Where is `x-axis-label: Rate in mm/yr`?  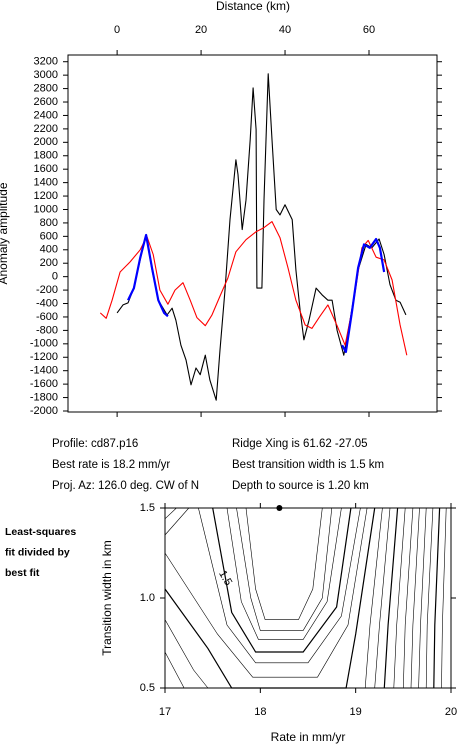 x-axis-label: Rate in mm/yr is located at coordinates (308, 737).